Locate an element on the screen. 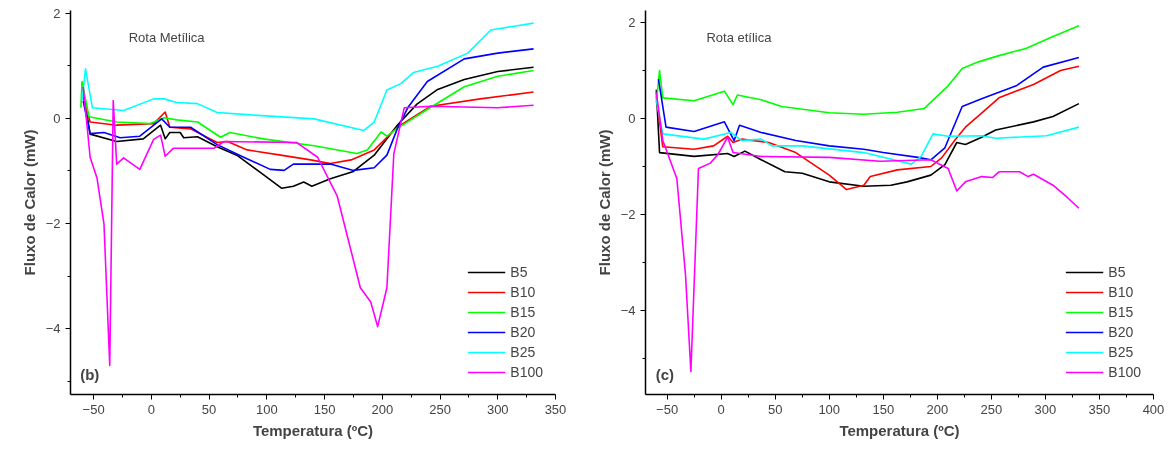  annotation: (c) is located at coordinates (664, 374).